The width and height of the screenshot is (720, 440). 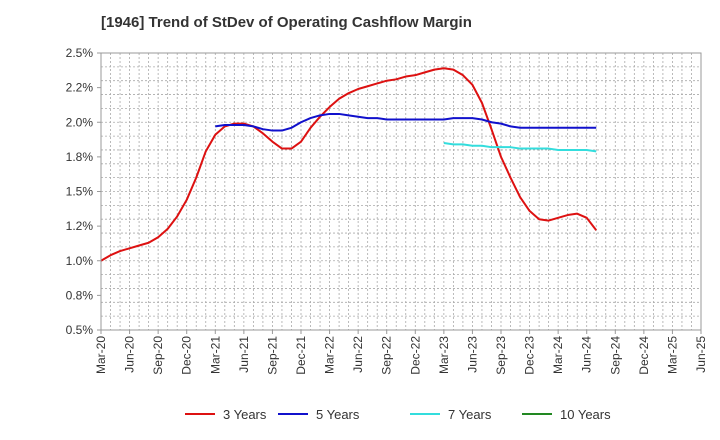 I want to click on x-tick-label: Mar-23, so click(x=444, y=355).